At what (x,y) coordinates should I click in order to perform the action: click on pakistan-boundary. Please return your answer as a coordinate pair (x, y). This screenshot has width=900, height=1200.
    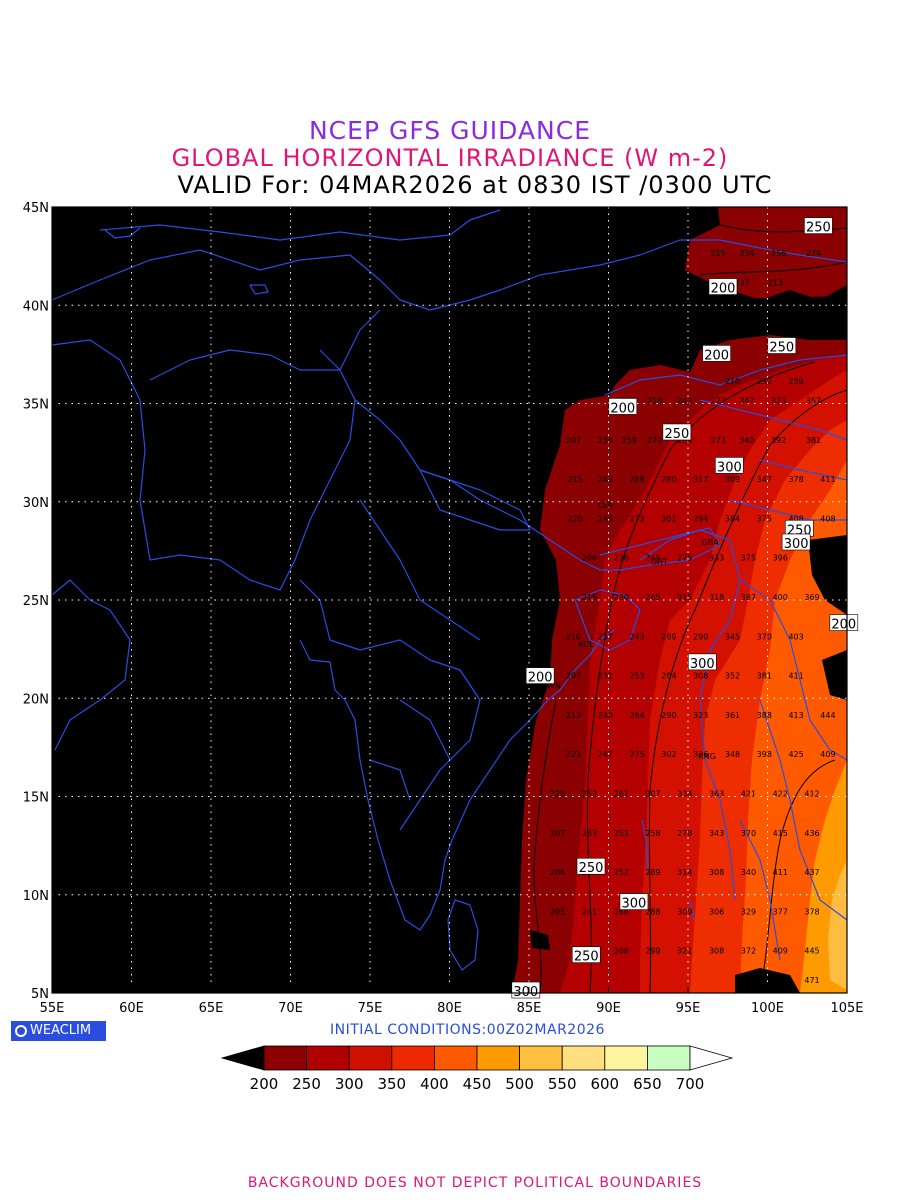
    Looking at the image, I should click on (252, 470).